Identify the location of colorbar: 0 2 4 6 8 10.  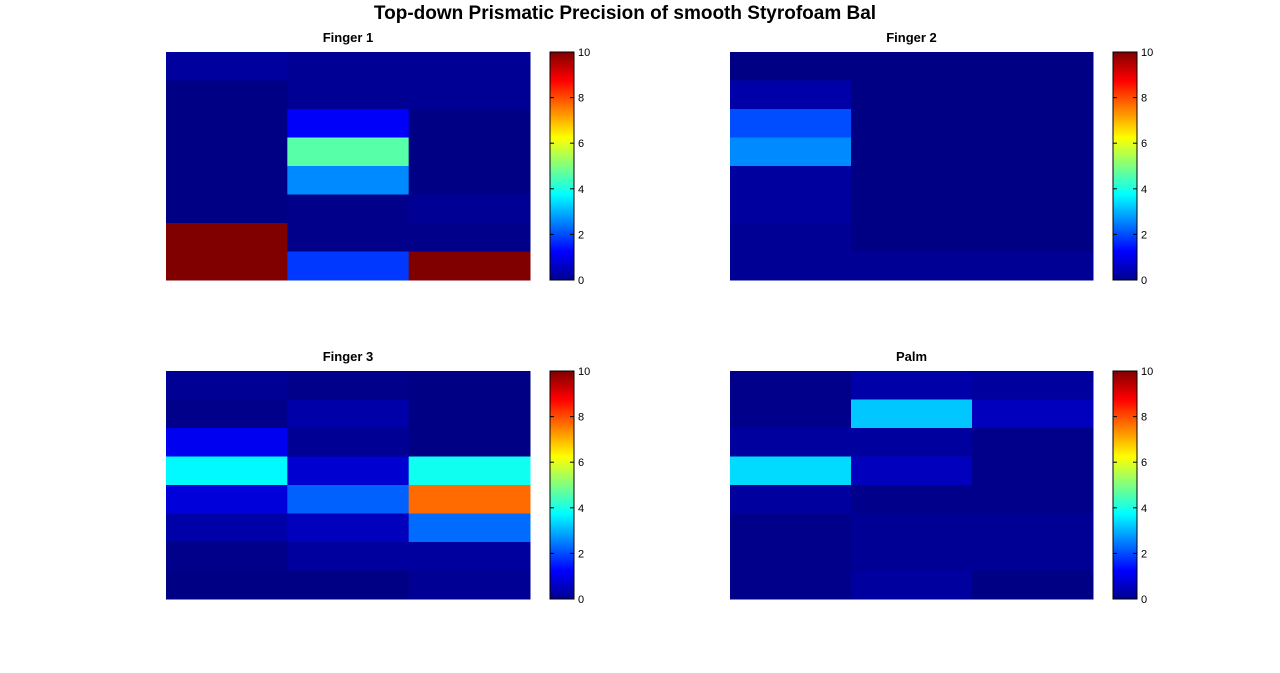
(569, 486).